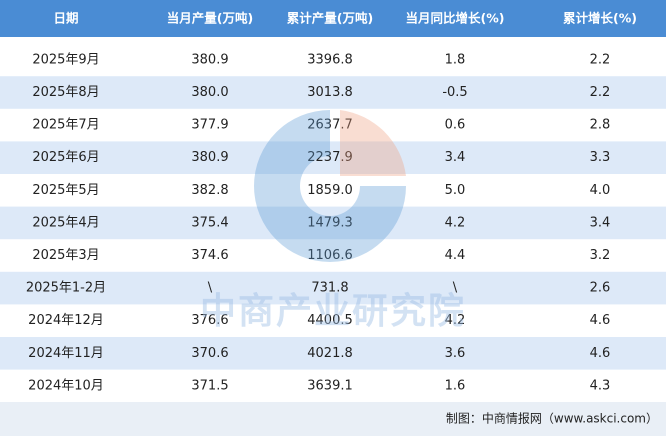 Image resolution: width=666 pixels, height=440 pixels. What do you see at coordinates (600, 18) in the screenshot?
I see `header-cell: 累计增长(%)` at bounding box center [600, 18].